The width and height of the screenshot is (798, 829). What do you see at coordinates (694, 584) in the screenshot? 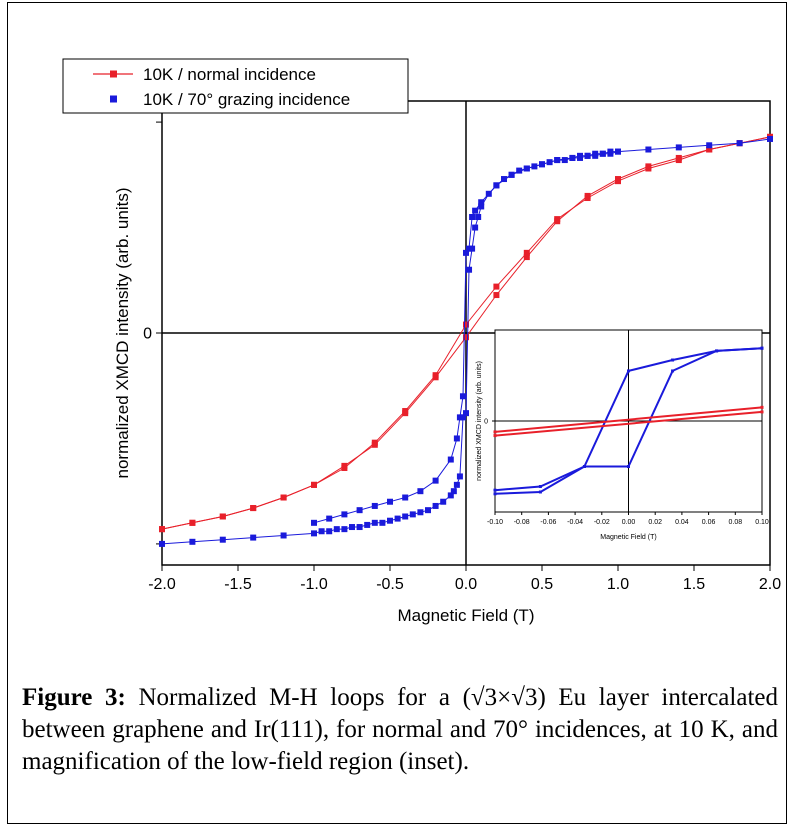
I see `main-x-tick-label: 1.5` at bounding box center [694, 584].